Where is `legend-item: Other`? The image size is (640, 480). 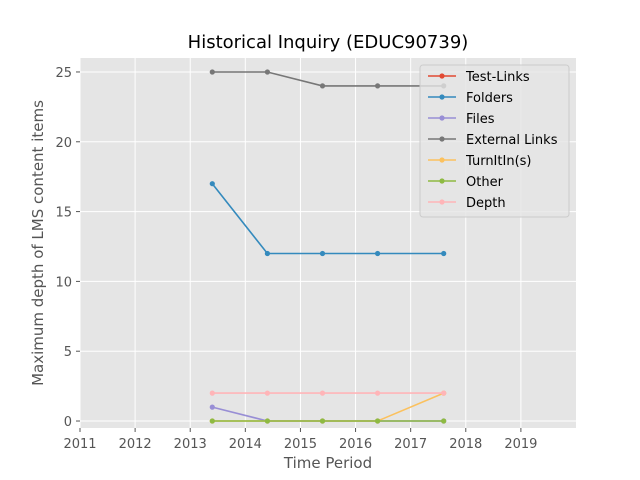 legend-item: Other is located at coordinates (466, 182).